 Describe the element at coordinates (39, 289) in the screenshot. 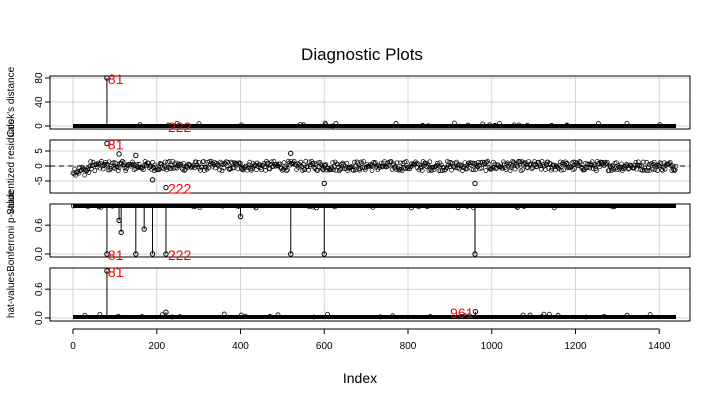

I see `y-tick-label: 0.6` at that location.